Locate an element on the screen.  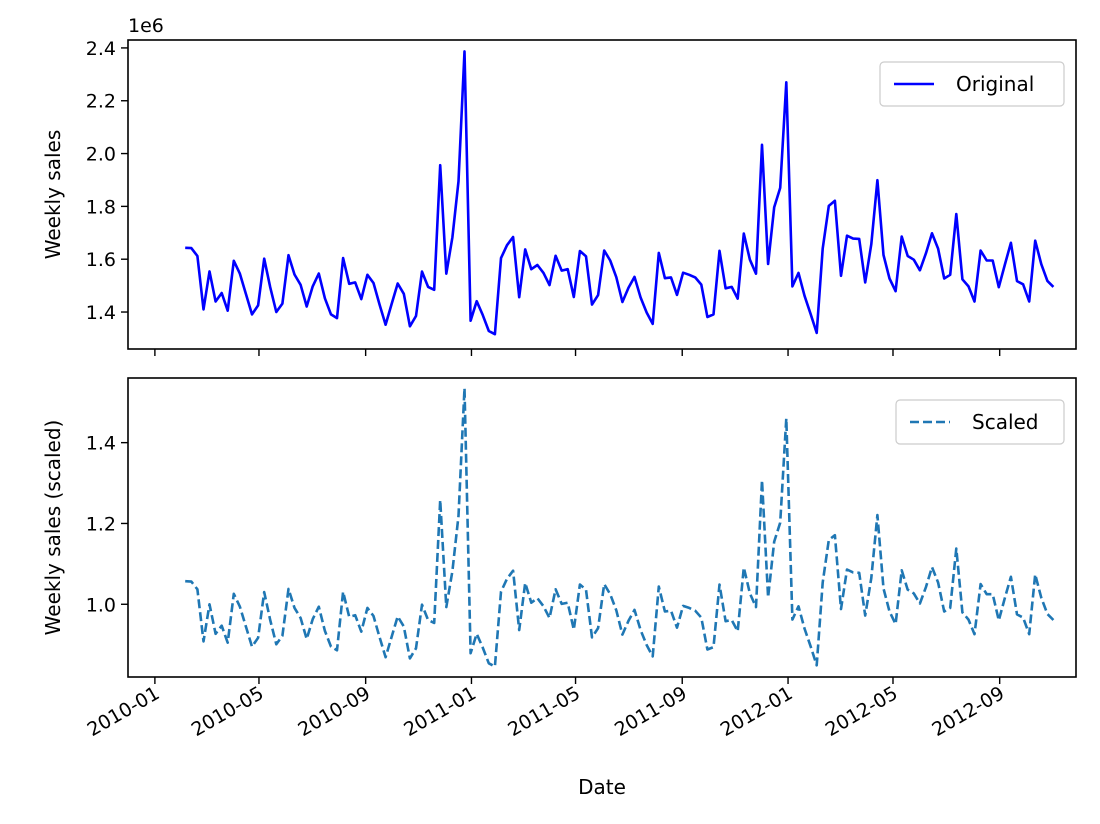
y-tick-label: 2.4 is located at coordinates (101, 49).